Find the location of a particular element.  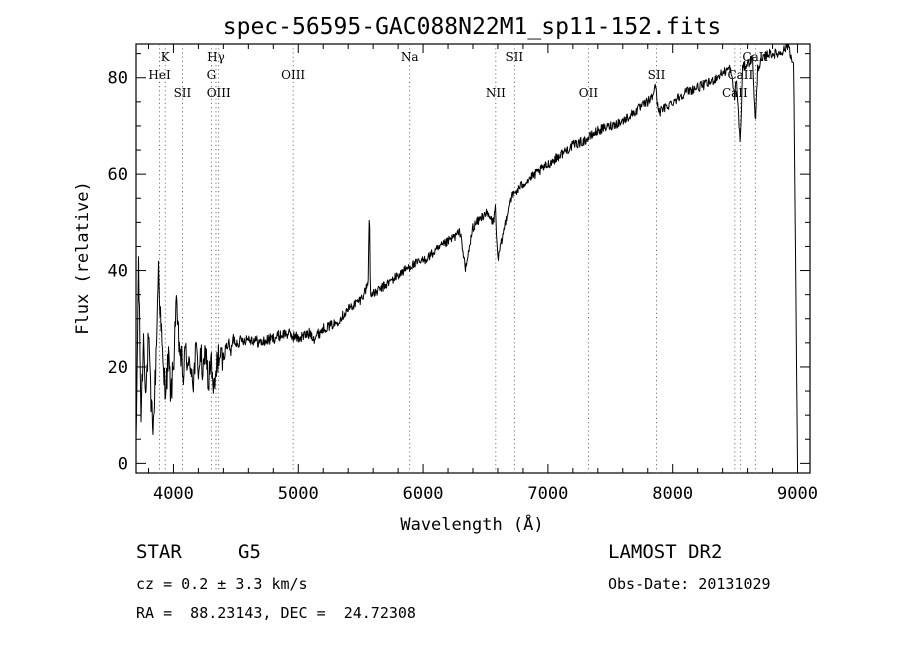

line-marker-label: Hγ is located at coordinates (216, 57).